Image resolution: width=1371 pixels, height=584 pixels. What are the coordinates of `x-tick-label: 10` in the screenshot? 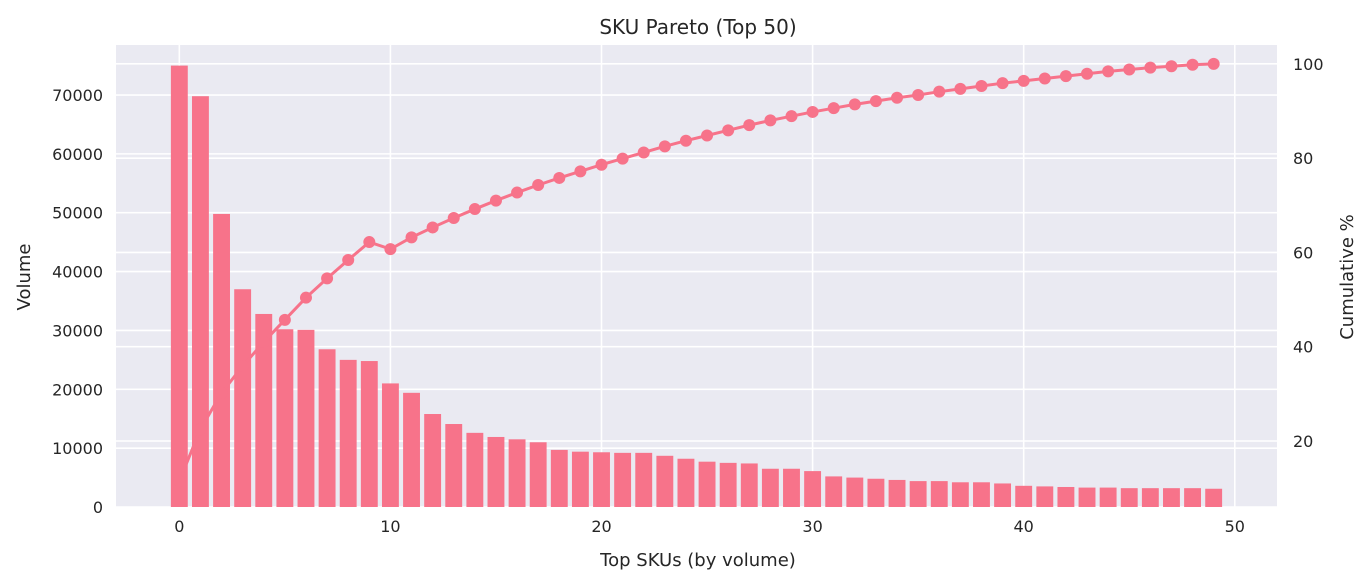 It's located at (390, 526).